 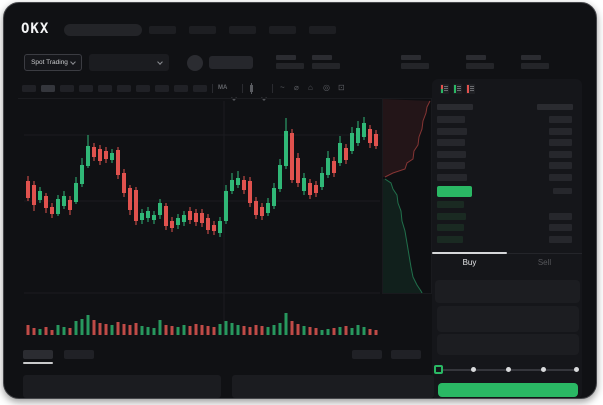 I want to click on search-input, so click(x=103, y=30).